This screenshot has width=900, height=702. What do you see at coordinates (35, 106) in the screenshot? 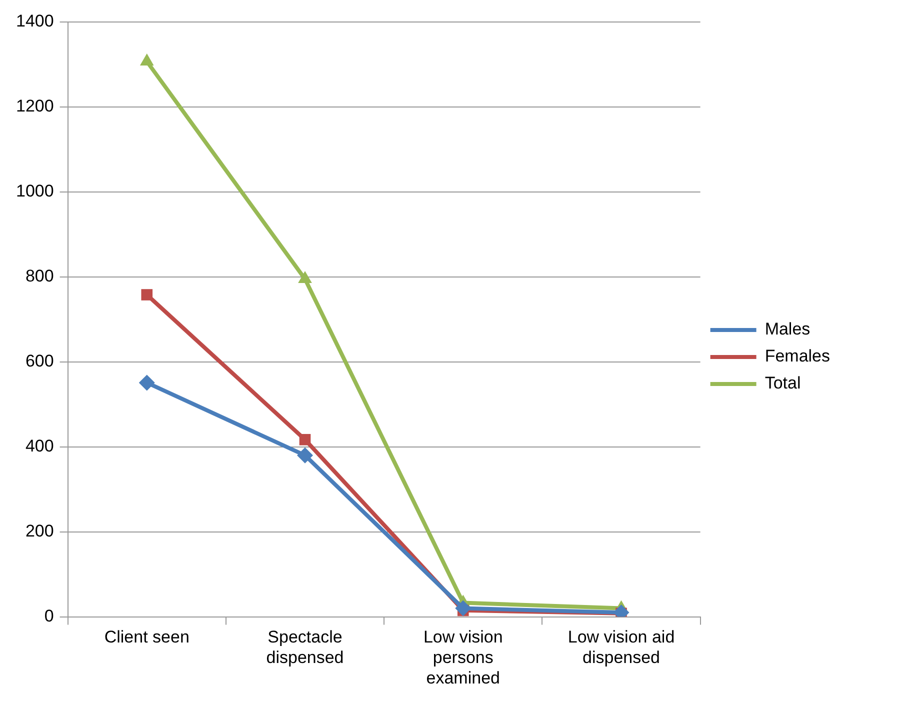
I see `y-tick-label: 1200` at bounding box center [35, 106].